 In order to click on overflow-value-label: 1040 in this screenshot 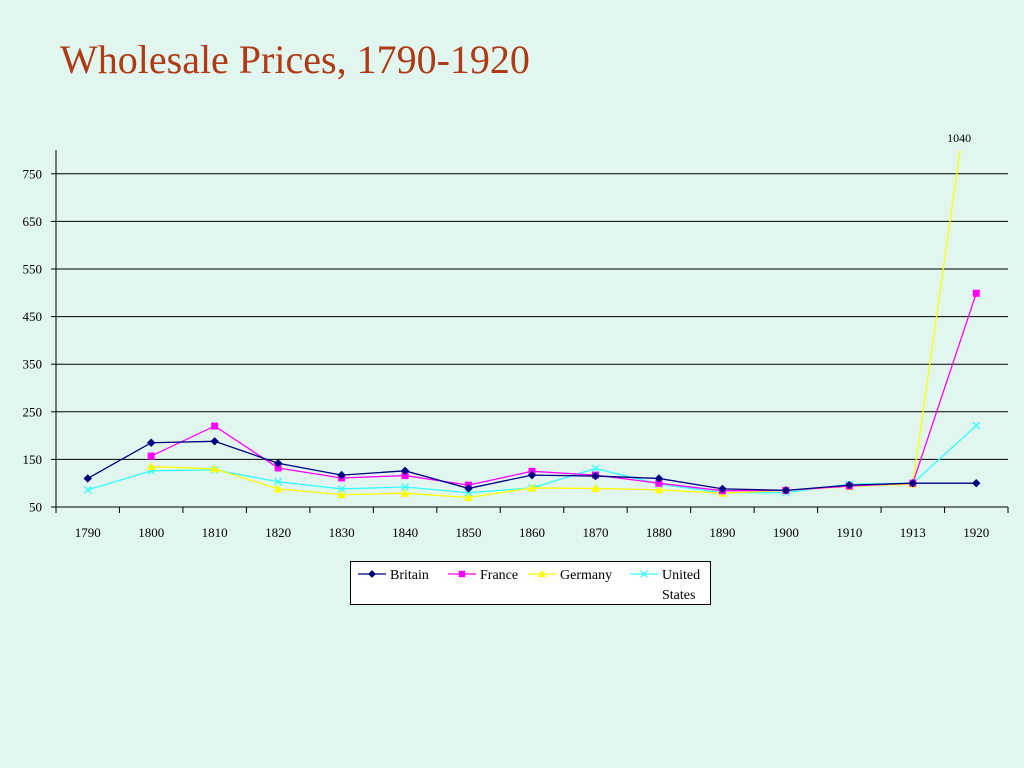, I will do `click(959, 138)`.